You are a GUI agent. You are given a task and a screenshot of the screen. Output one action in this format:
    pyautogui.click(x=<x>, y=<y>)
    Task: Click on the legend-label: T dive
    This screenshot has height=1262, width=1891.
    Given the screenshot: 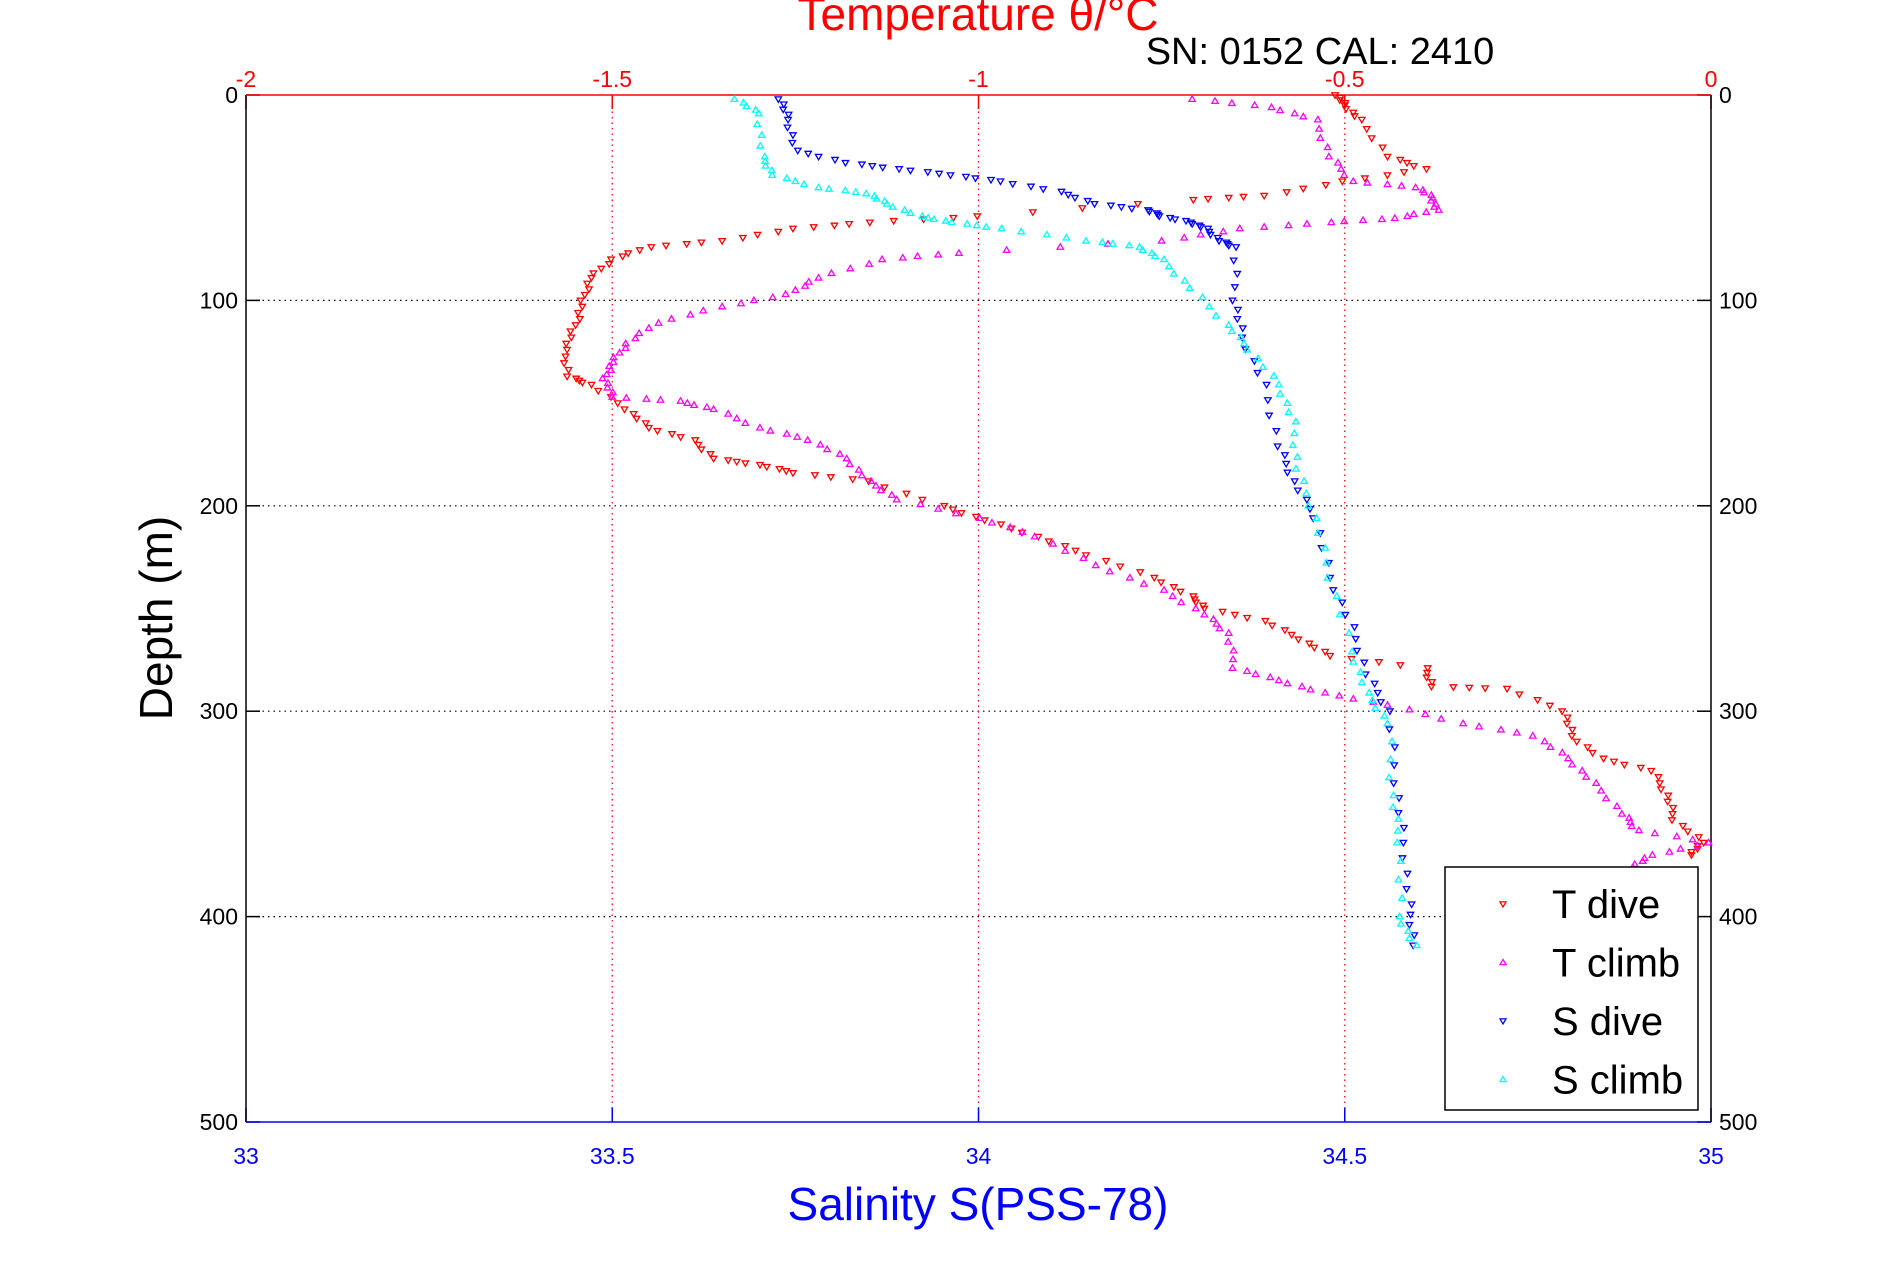 What is the action you would take?
    pyautogui.click(x=1606, y=905)
    